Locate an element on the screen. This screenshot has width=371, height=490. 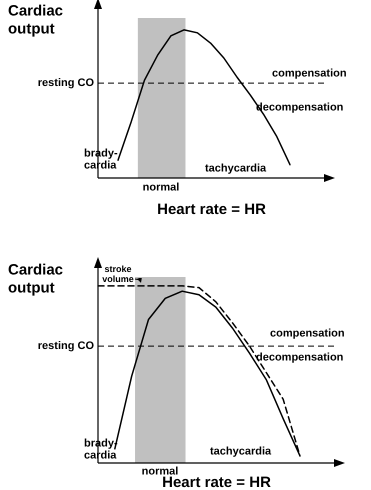
text: stroke volume is located at coordinates (118, 274).